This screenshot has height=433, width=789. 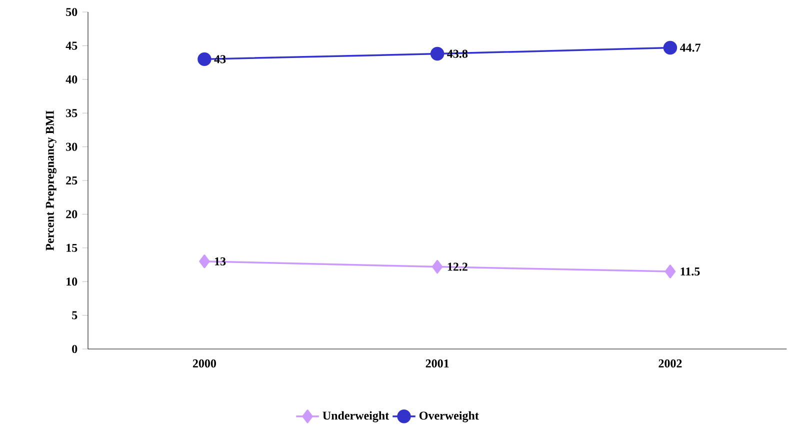 I want to click on y-tick-label: 40, so click(x=72, y=79).